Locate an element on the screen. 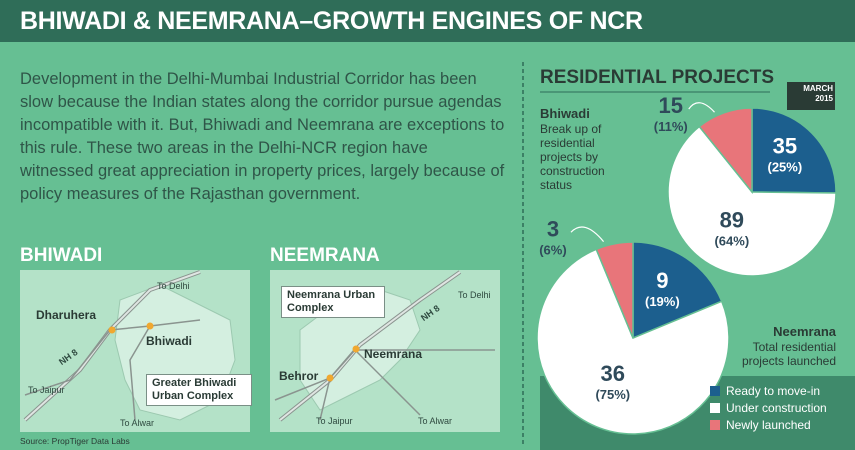  date-tag-text: MARCH 2015 is located at coordinates (818, 93).